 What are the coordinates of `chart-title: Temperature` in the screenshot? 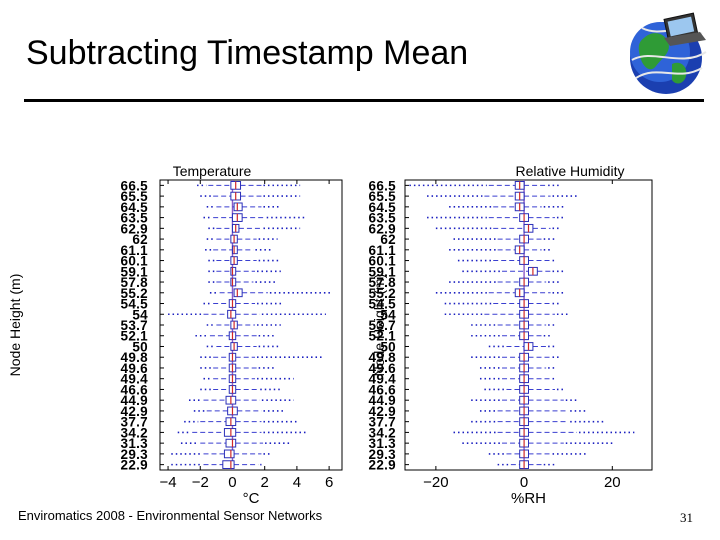 It's located at (212, 171).